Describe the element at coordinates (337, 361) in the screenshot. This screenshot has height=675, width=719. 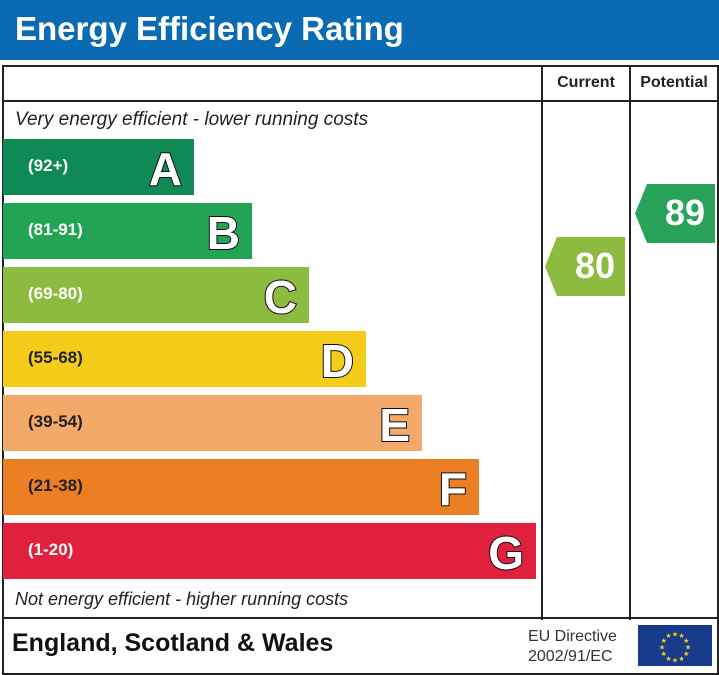
I see `band-letter: D` at that location.